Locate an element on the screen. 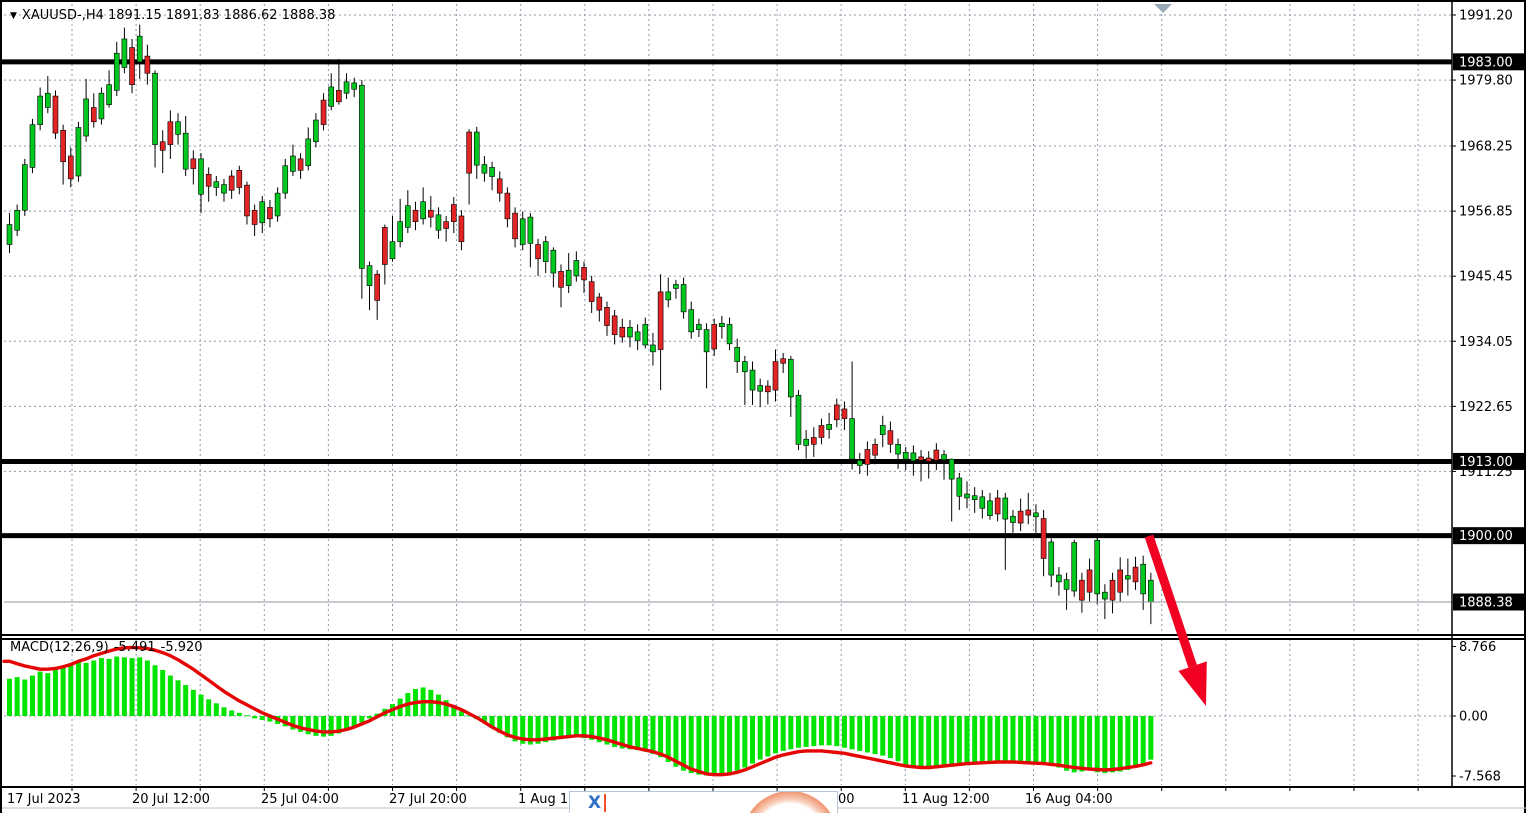 This screenshot has width=1526, height=813. price-axis-label: 1979.80 is located at coordinates (1486, 81).